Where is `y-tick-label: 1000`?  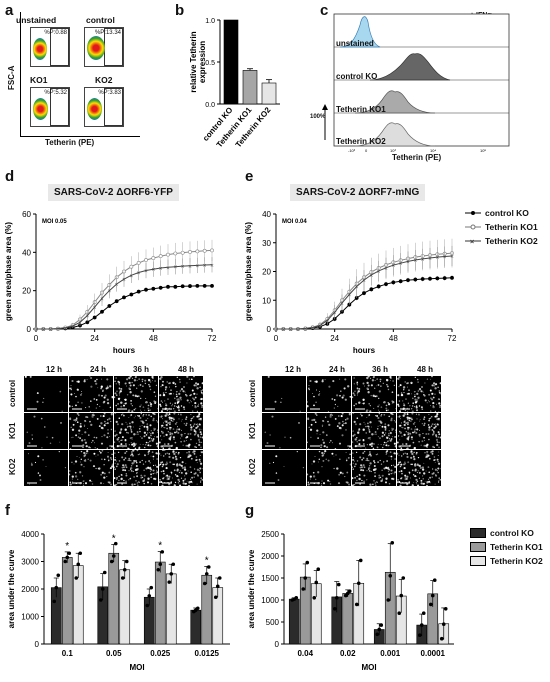 y-tick-label: 1000 is located at coordinates (30, 617).